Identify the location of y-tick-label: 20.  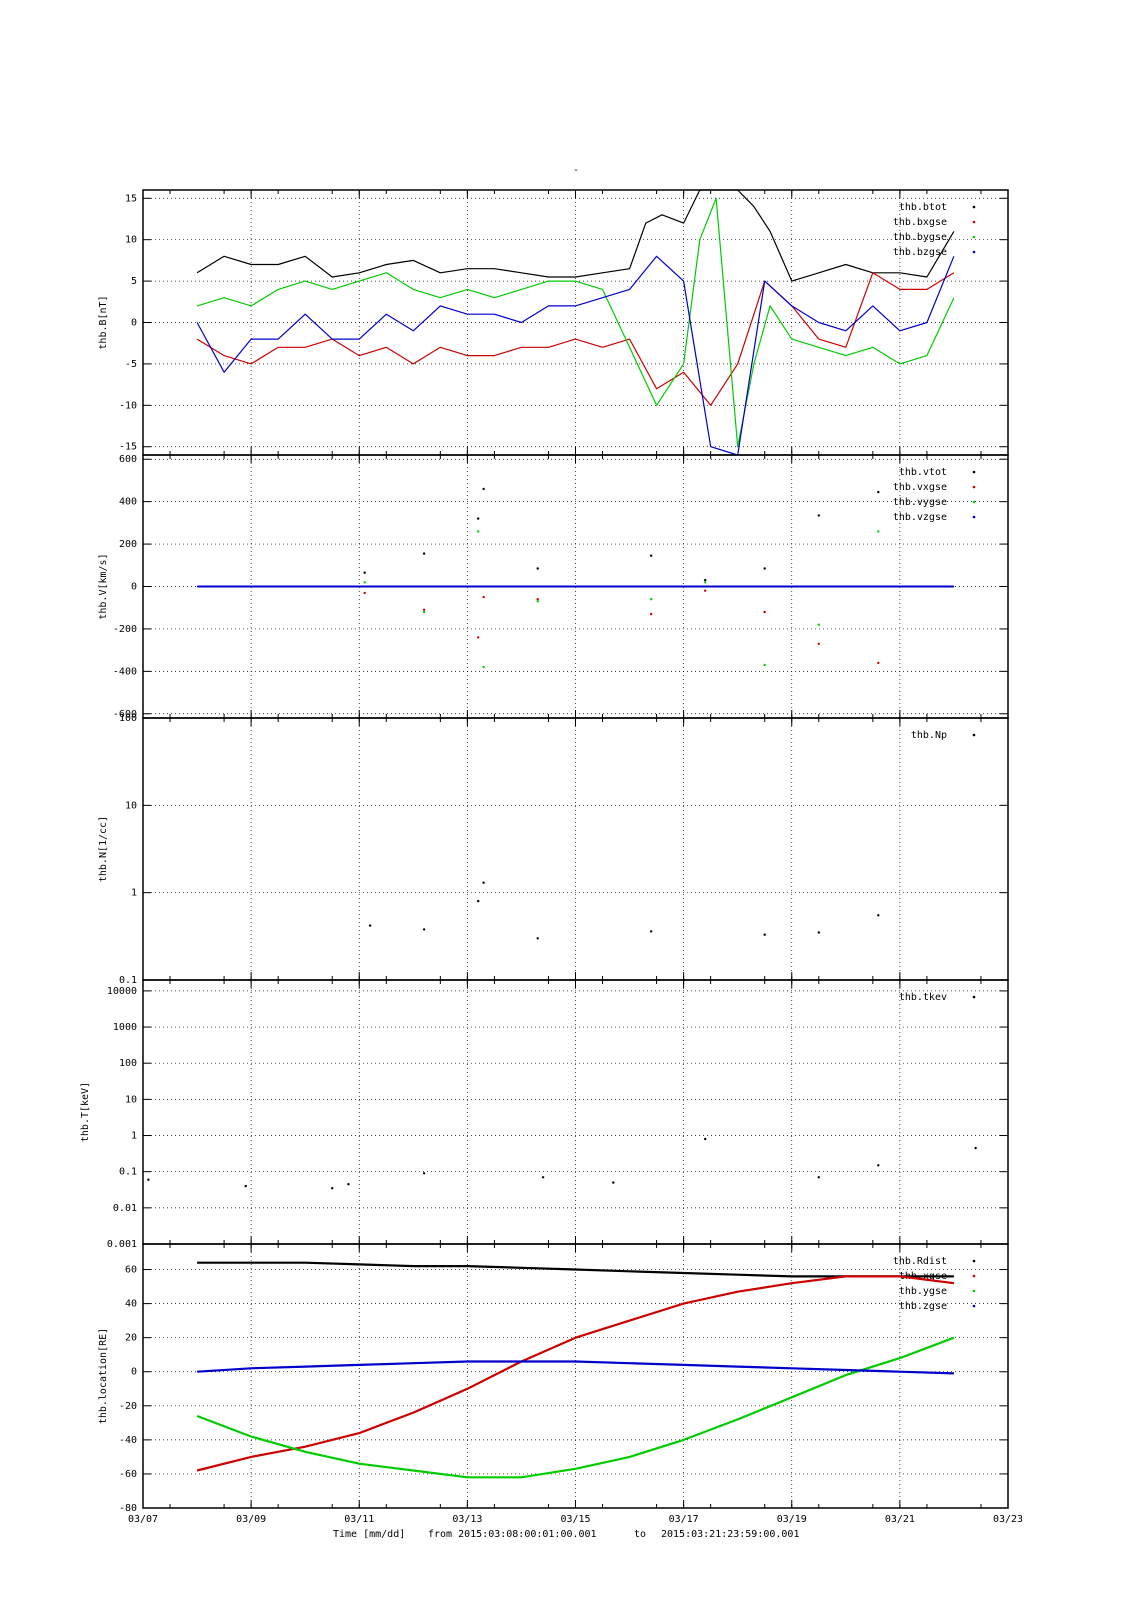
(131, 1338).